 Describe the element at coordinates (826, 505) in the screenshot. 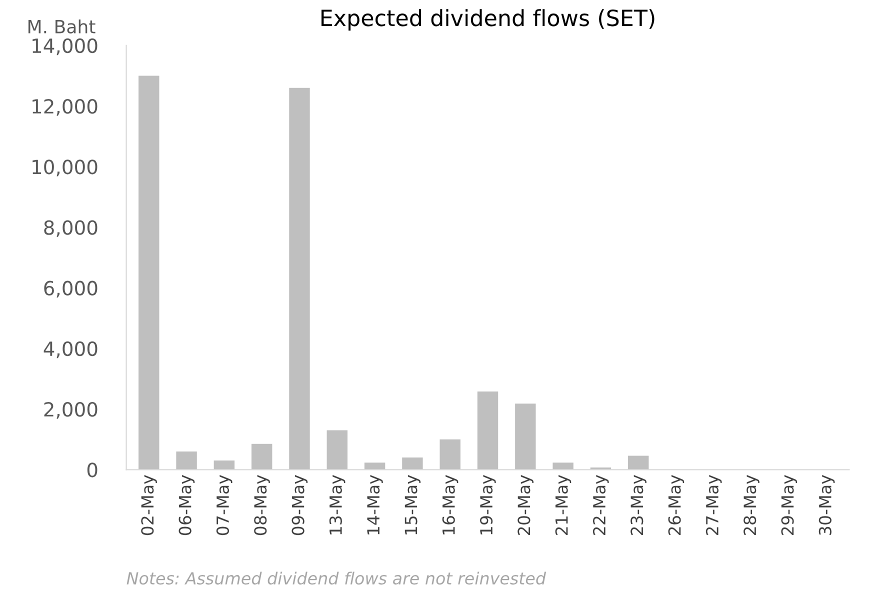

I see `x-tick-label: 30-May` at that location.